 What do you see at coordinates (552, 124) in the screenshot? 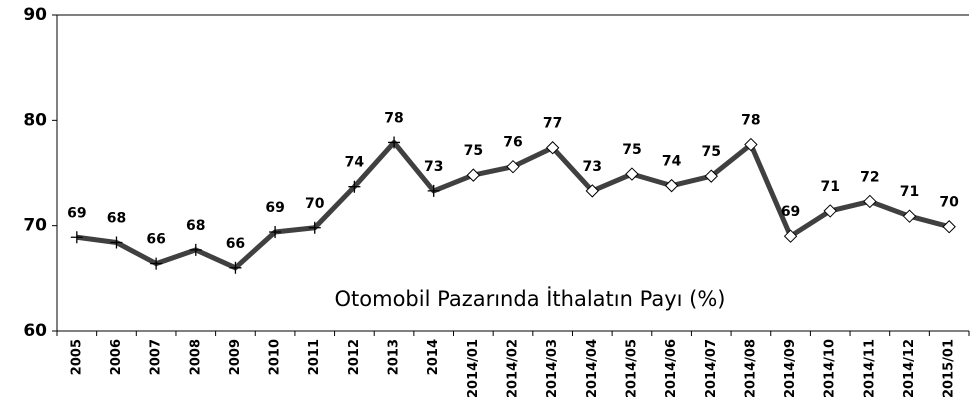
I see `data-label: 77` at bounding box center [552, 124].